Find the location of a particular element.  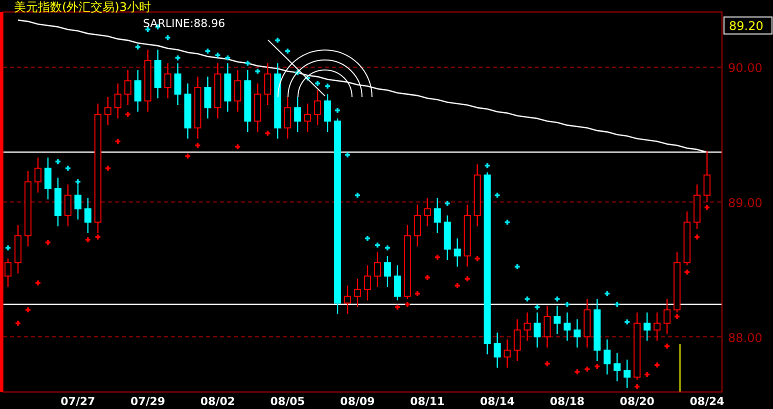

text: 89.20 is located at coordinates (746, 26).